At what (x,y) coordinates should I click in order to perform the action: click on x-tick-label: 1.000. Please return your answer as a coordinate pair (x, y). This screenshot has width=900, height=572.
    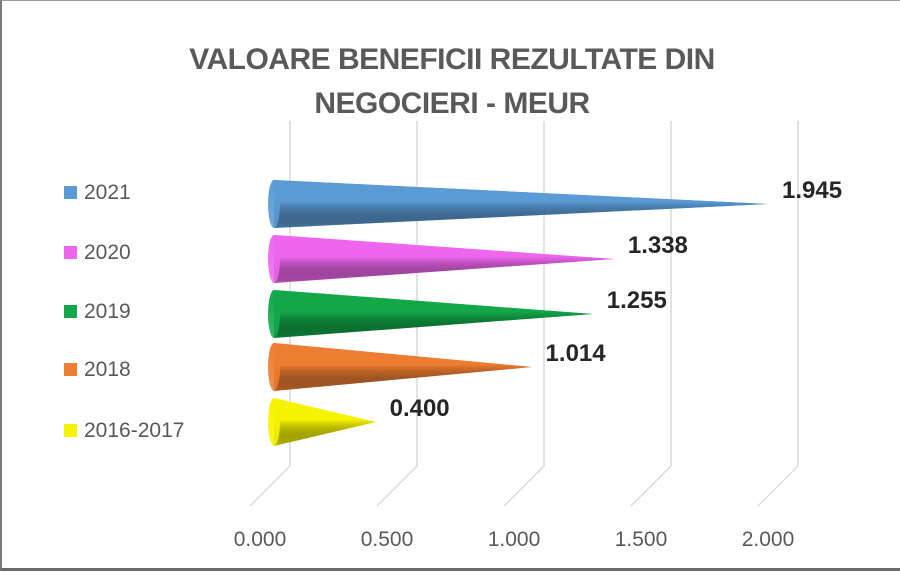
    Looking at the image, I should click on (514, 539).